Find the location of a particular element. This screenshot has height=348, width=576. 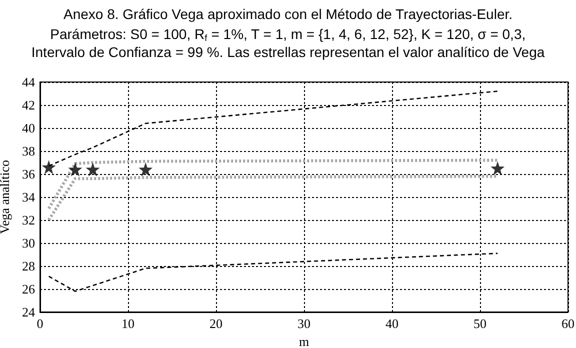

y-tick-label: 40 is located at coordinates (28, 128).